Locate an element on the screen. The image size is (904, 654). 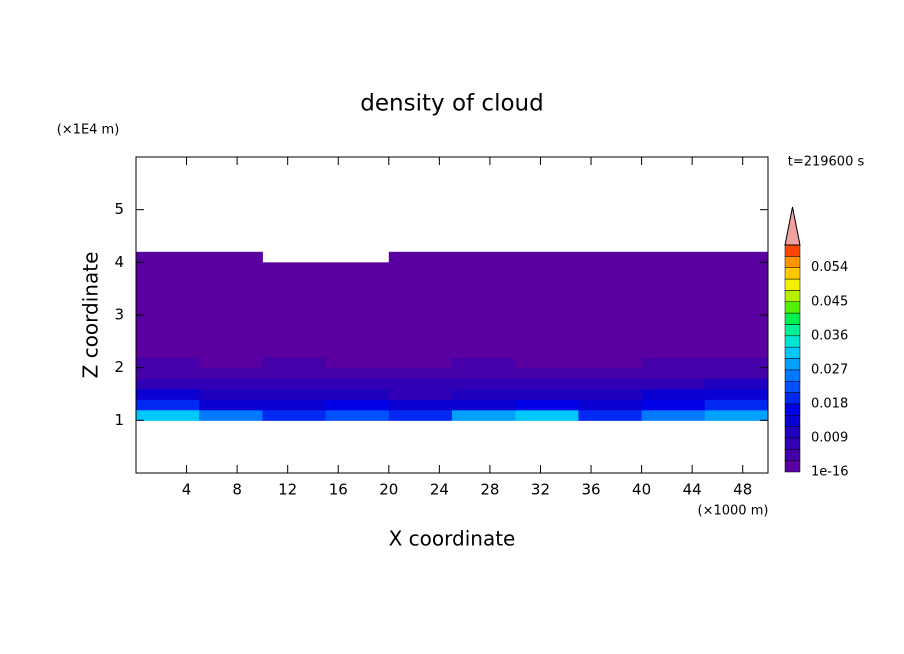
colorbar-label: 0.054 is located at coordinates (829, 267).